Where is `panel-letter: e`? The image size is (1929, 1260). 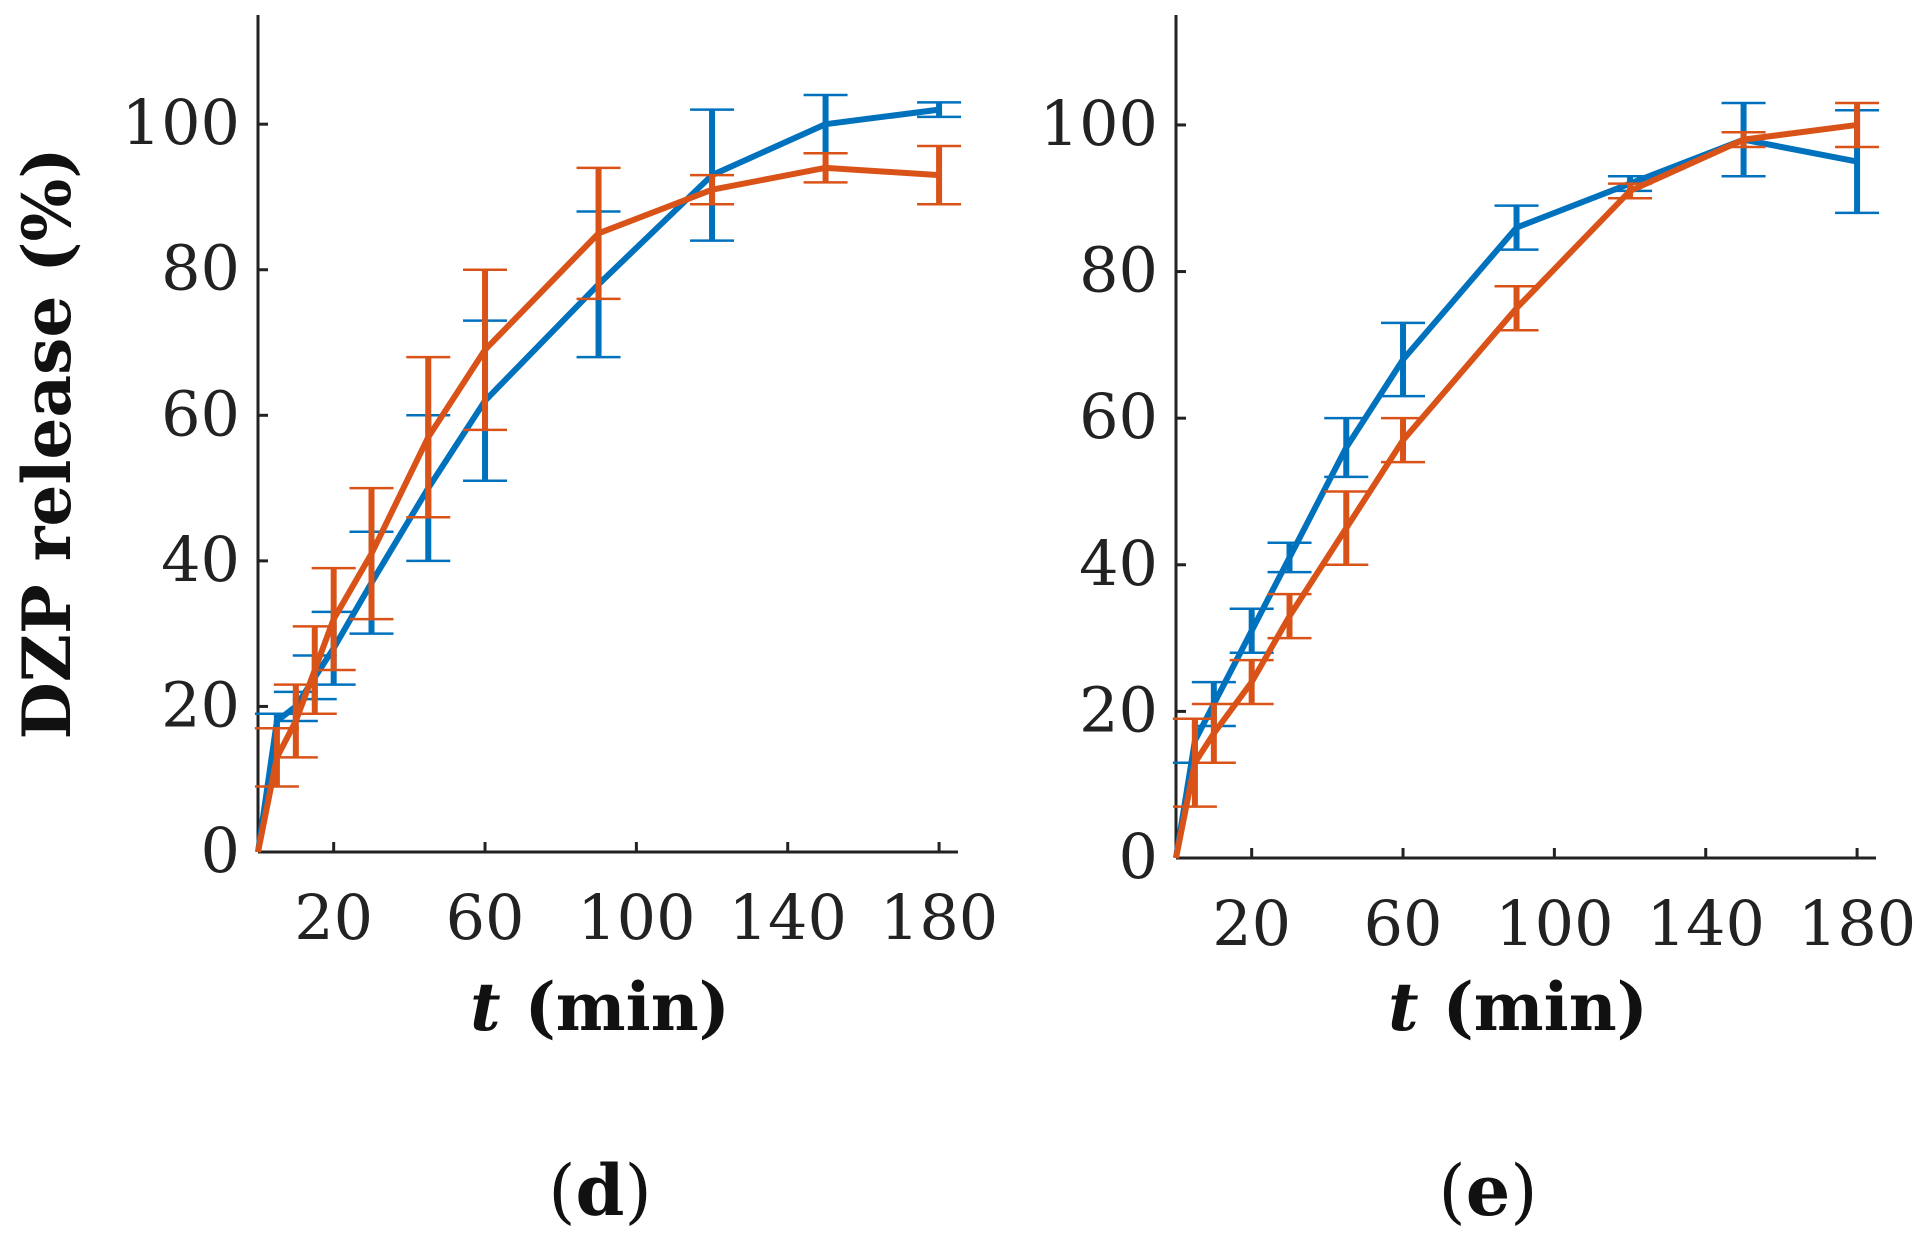 panel-letter: e is located at coordinates (1488, 1190).